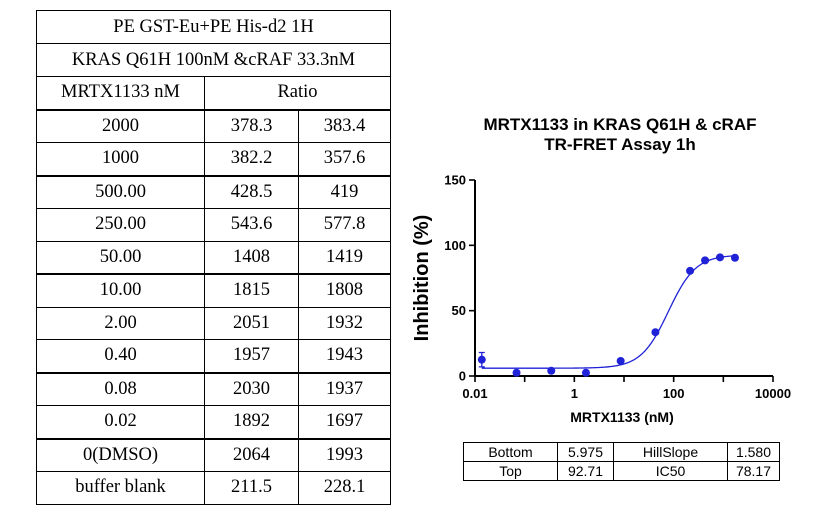 The height and width of the screenshot is (505, 826). Describe the element at coordinates (344, 159) in the screenshot. I see `ratio-cell: 357.6` at that location.